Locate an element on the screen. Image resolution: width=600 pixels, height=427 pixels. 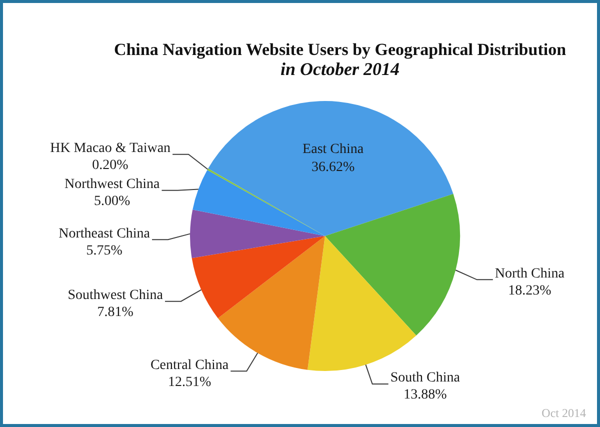
slice-label: HK Macao & Taiwan is located at coordinates (110, 148).